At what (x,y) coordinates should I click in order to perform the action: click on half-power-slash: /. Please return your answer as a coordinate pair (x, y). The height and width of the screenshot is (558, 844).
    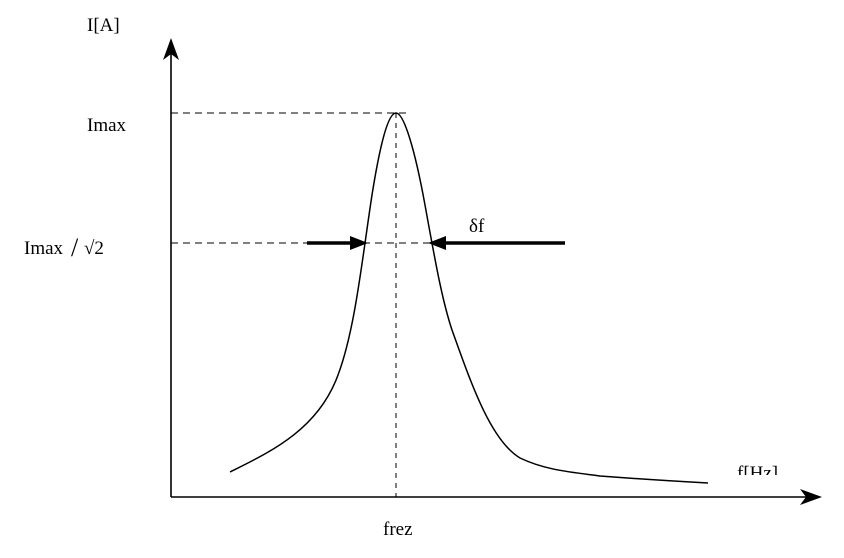
    Looking at the image, I should click on (75, 247).